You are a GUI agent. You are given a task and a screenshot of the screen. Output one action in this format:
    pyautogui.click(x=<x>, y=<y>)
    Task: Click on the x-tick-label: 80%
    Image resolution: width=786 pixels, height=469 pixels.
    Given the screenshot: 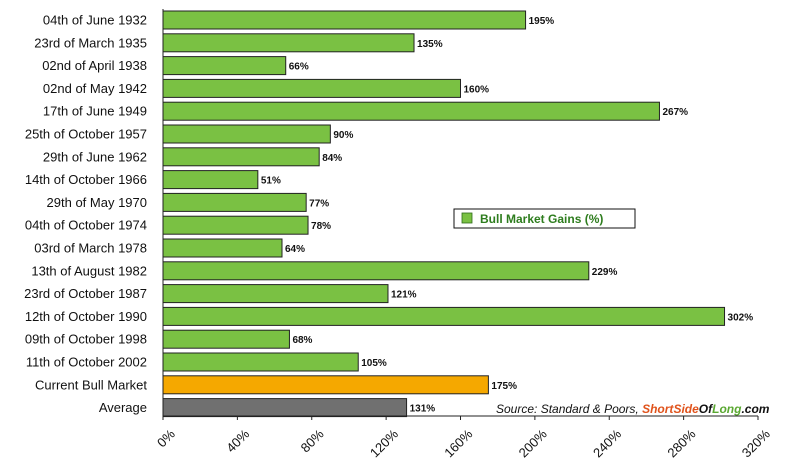 What is the action you would take?
    pyautogui.click(x=312, y=440)
    